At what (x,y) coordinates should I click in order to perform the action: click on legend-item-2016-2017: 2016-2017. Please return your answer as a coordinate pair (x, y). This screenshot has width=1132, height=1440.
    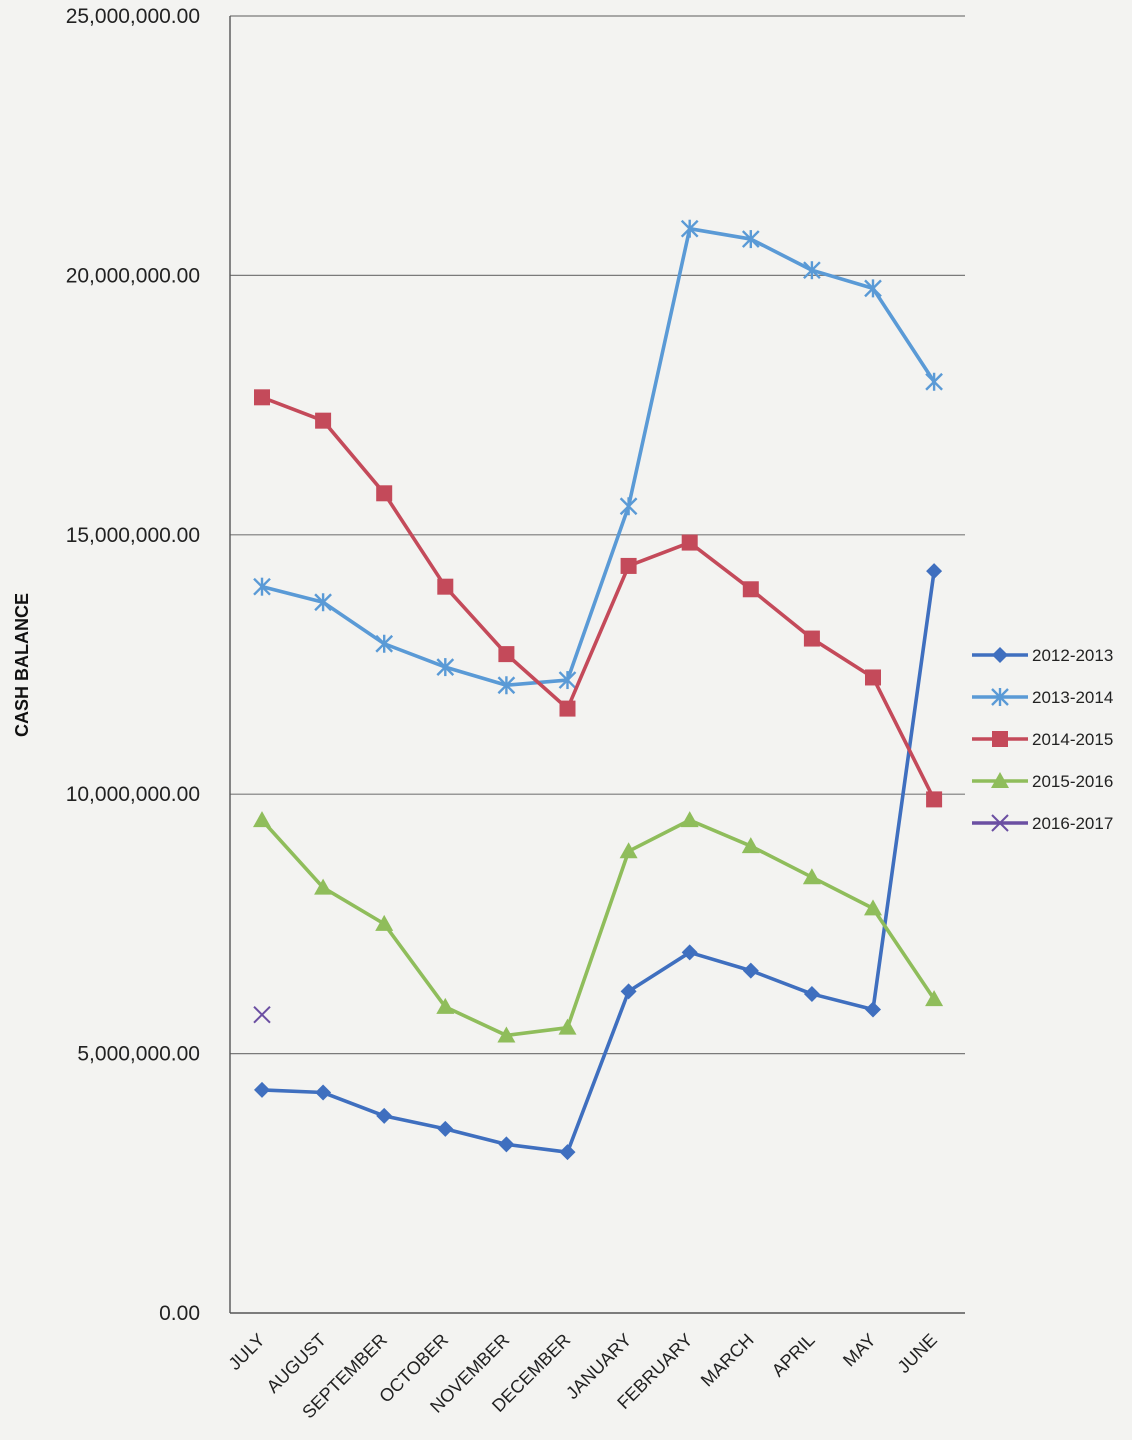
    Looking at the image, I should click on (1042, 823).